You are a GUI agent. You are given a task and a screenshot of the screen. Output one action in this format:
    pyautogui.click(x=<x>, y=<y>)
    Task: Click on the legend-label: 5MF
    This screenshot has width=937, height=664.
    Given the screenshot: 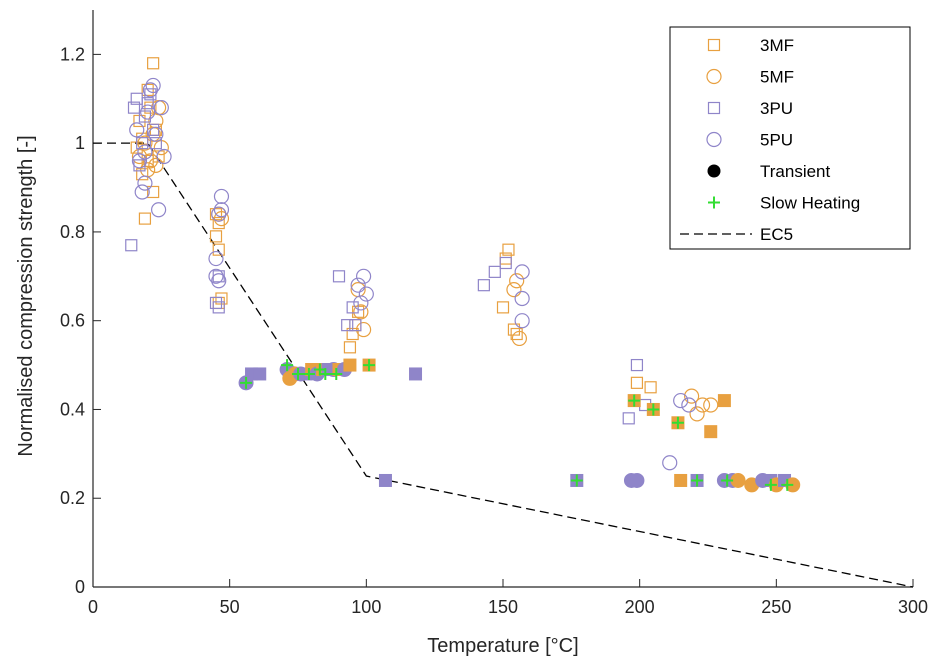 What is the action you would take?
    pyautogui.click(x=777, y=77)
    